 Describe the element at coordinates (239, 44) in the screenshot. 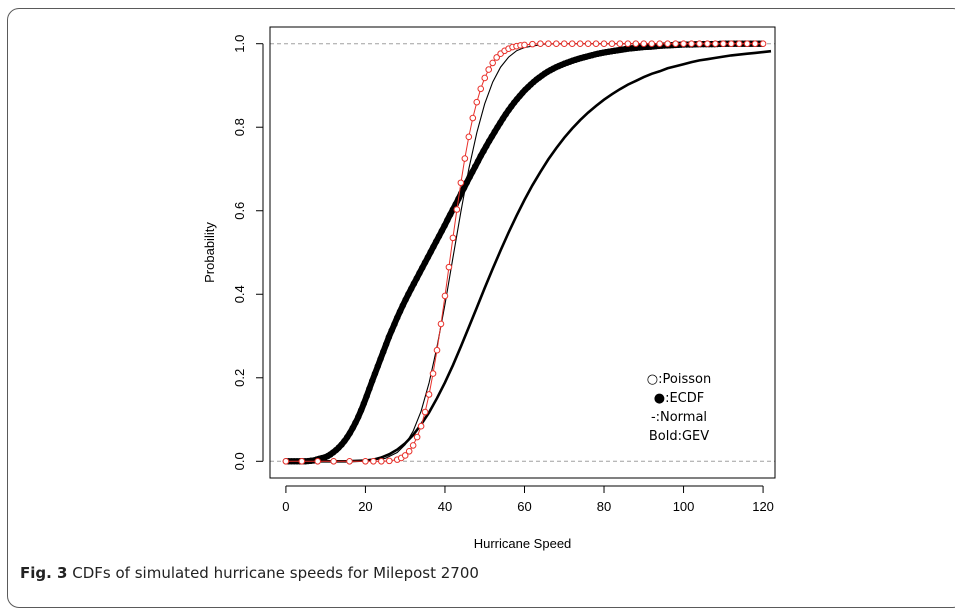

I see `y-tick-label: 1.0` at that location.